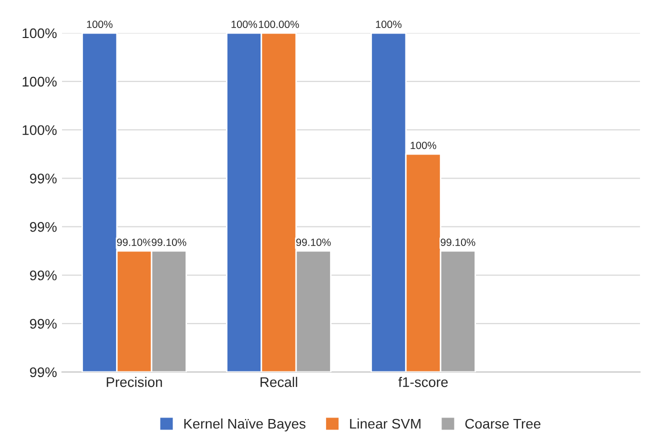 Image resolution: width=655 pixels, height=435 pixels. I want to click on data-label: 100.00%, so click(278, 24).